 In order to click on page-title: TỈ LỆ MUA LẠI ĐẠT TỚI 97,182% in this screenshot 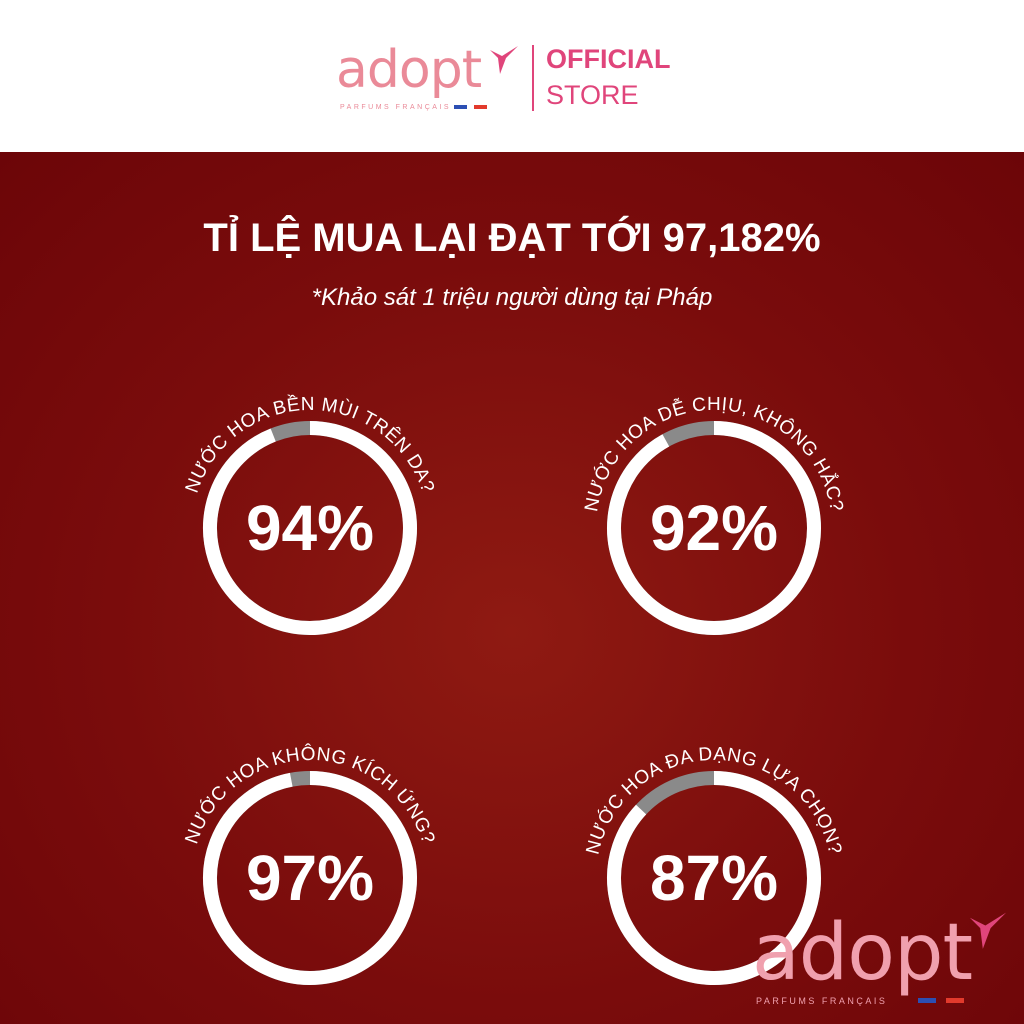, I will do `click(512, 238)`.